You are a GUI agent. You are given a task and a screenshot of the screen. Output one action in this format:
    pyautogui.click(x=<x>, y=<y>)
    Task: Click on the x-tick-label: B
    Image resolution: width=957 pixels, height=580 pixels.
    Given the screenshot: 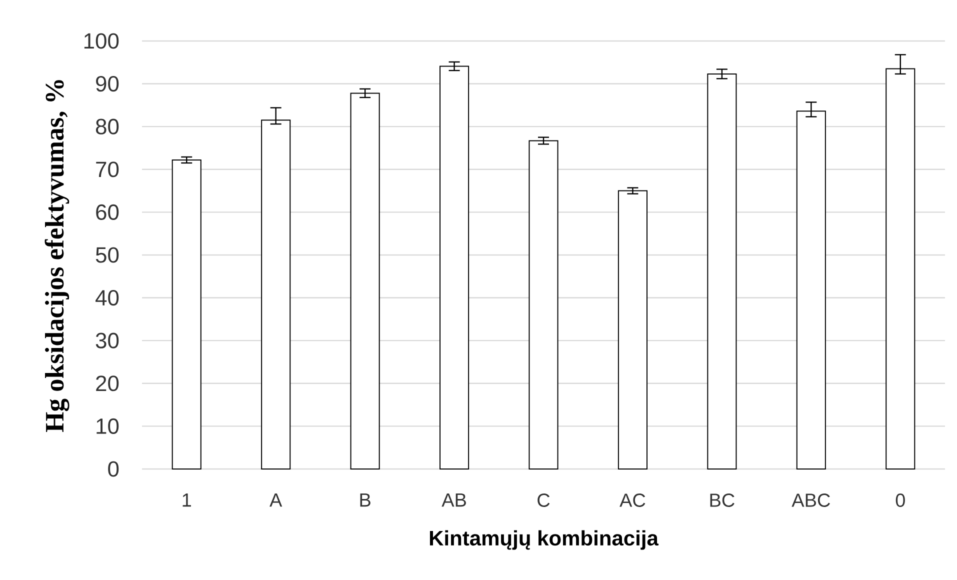 What is the action you would take?
    pyautogui.click(x=365, y=500)
    